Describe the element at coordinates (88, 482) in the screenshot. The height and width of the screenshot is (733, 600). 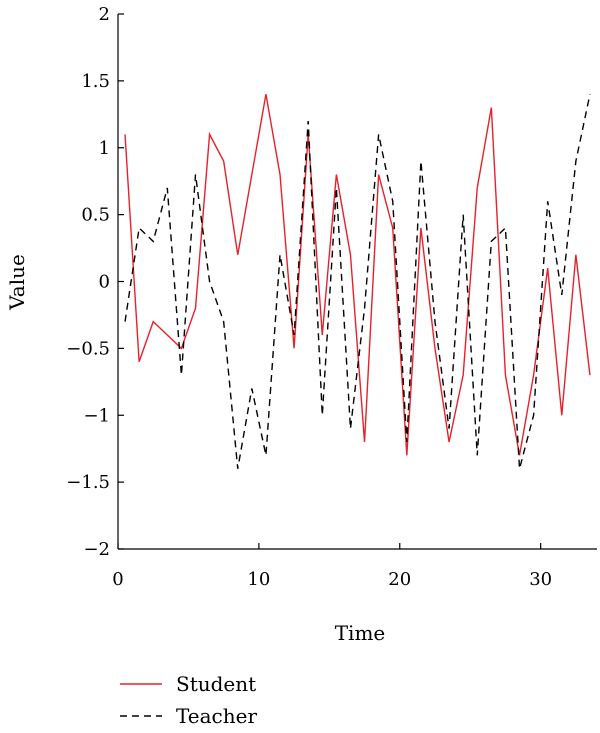
I see `y-tick-label: −1.5` at that location.